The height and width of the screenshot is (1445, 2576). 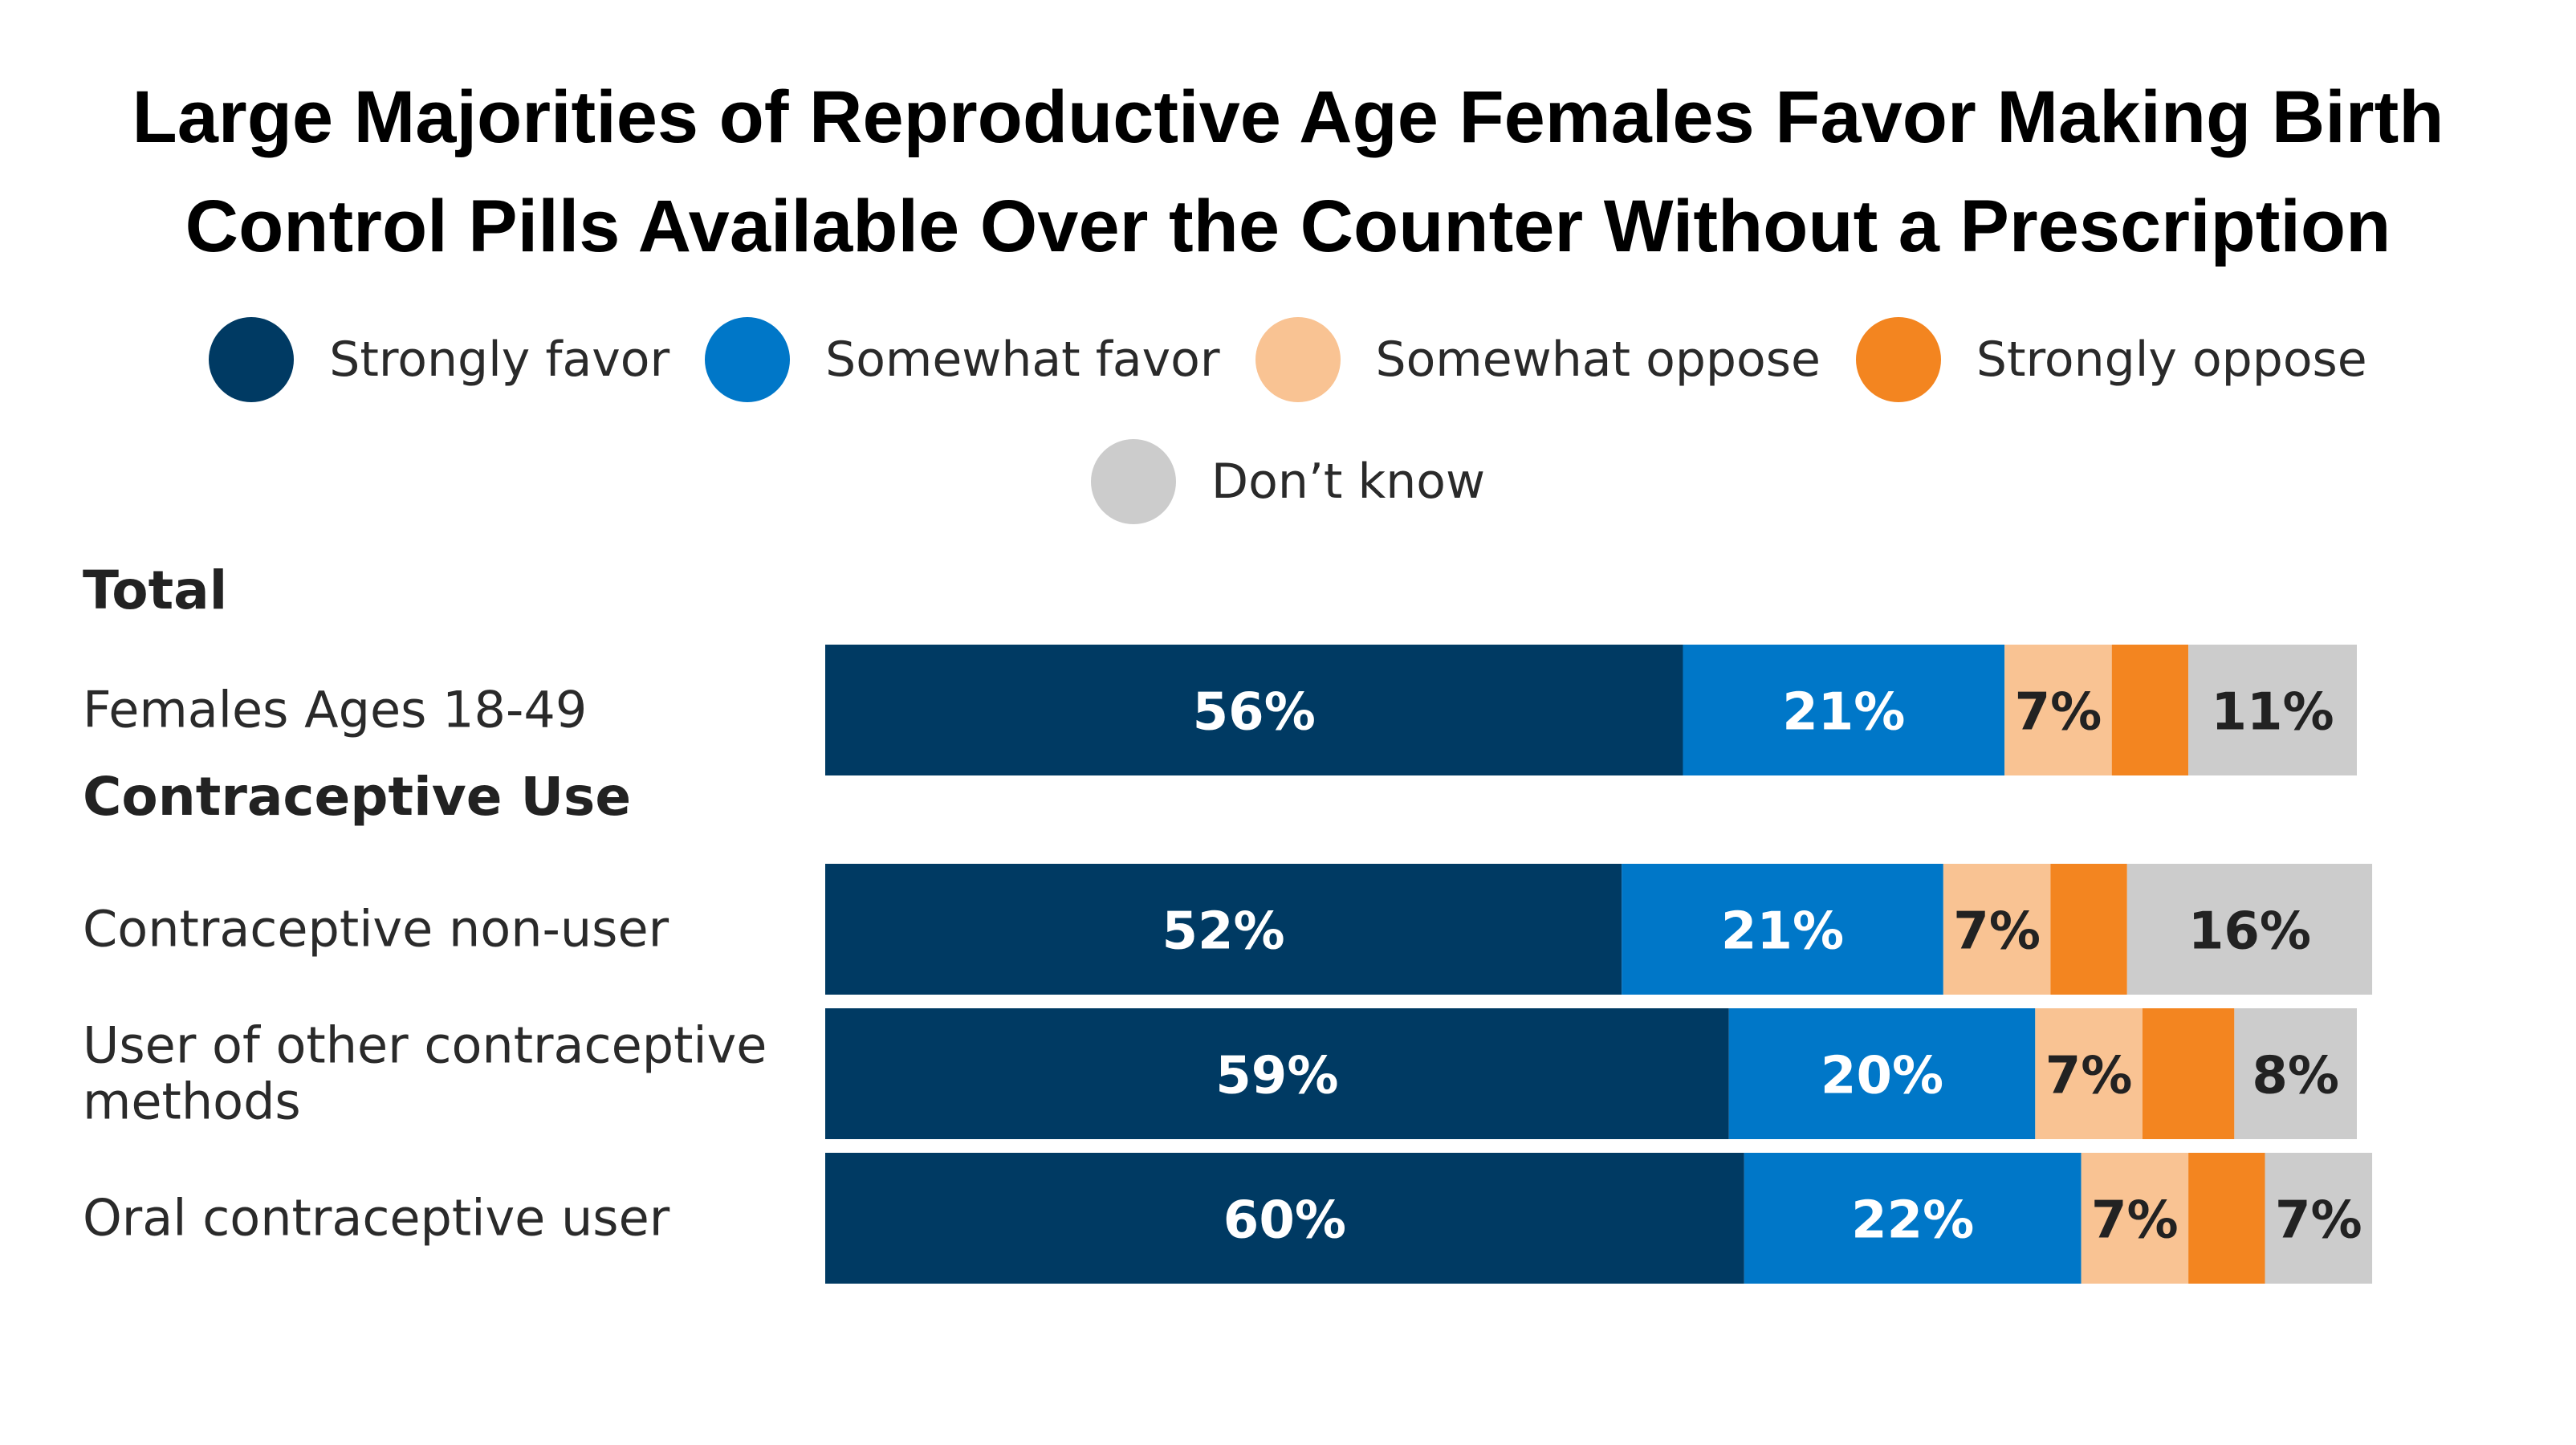 I want to click on data-label-somewhat-oppose-females-ages-18-49: 7%, so click(x=2059, y=713).